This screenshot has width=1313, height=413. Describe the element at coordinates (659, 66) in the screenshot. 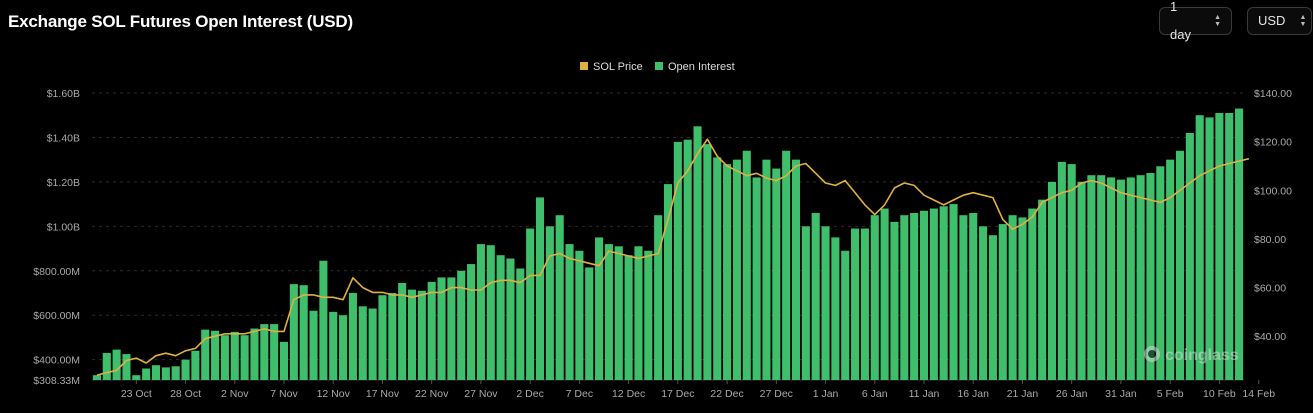

I see `legend-oi-swatch` at that location.